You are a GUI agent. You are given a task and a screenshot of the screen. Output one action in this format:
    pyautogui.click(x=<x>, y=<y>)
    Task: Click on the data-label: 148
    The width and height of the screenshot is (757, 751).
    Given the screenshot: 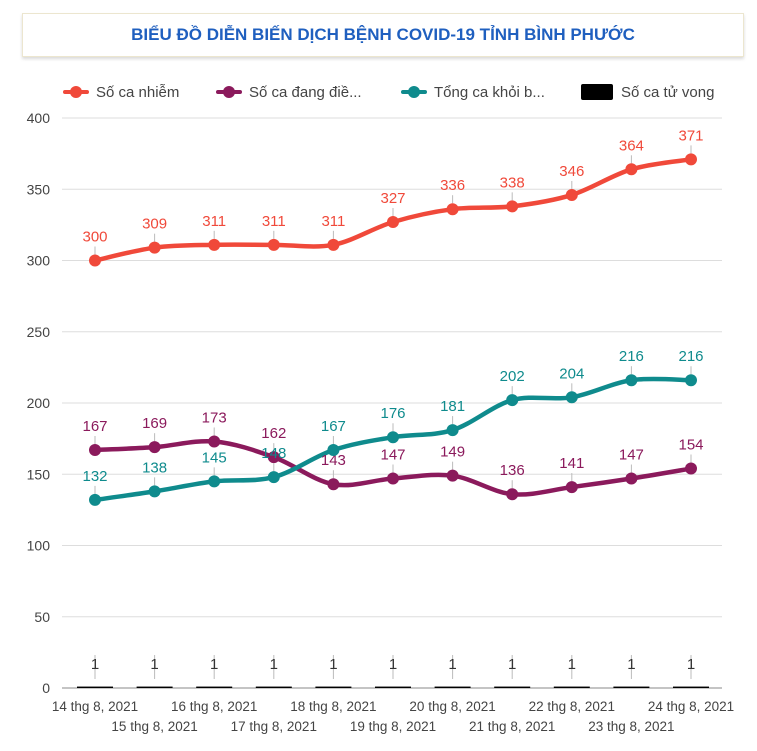 What is the action you would take?
    pyautogui.click(x=273, y=453)
    